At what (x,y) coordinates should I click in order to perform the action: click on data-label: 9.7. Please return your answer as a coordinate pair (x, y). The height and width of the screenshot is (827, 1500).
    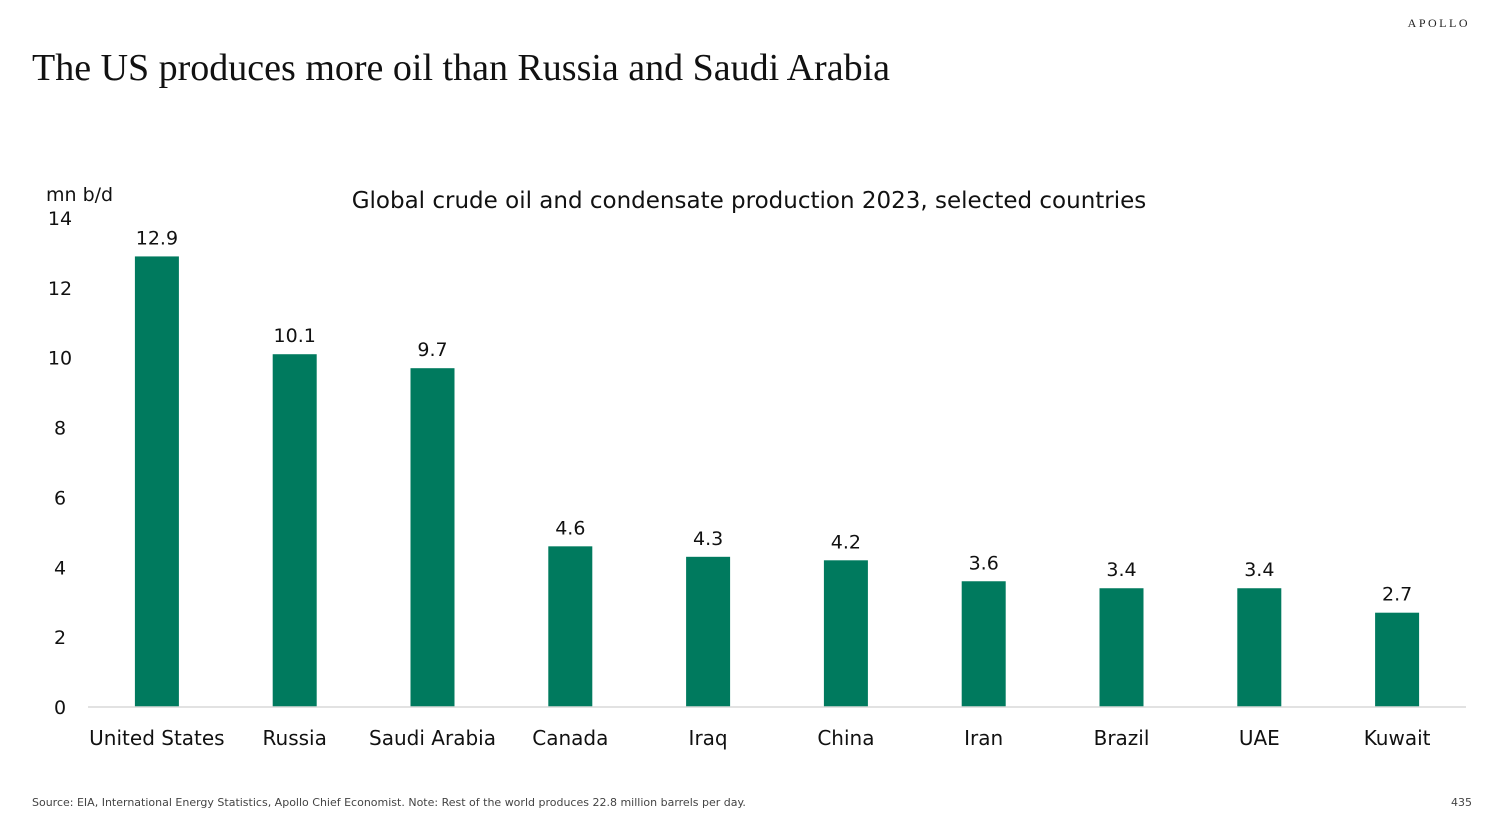
    Looking at the image, I should click on (432, 350).